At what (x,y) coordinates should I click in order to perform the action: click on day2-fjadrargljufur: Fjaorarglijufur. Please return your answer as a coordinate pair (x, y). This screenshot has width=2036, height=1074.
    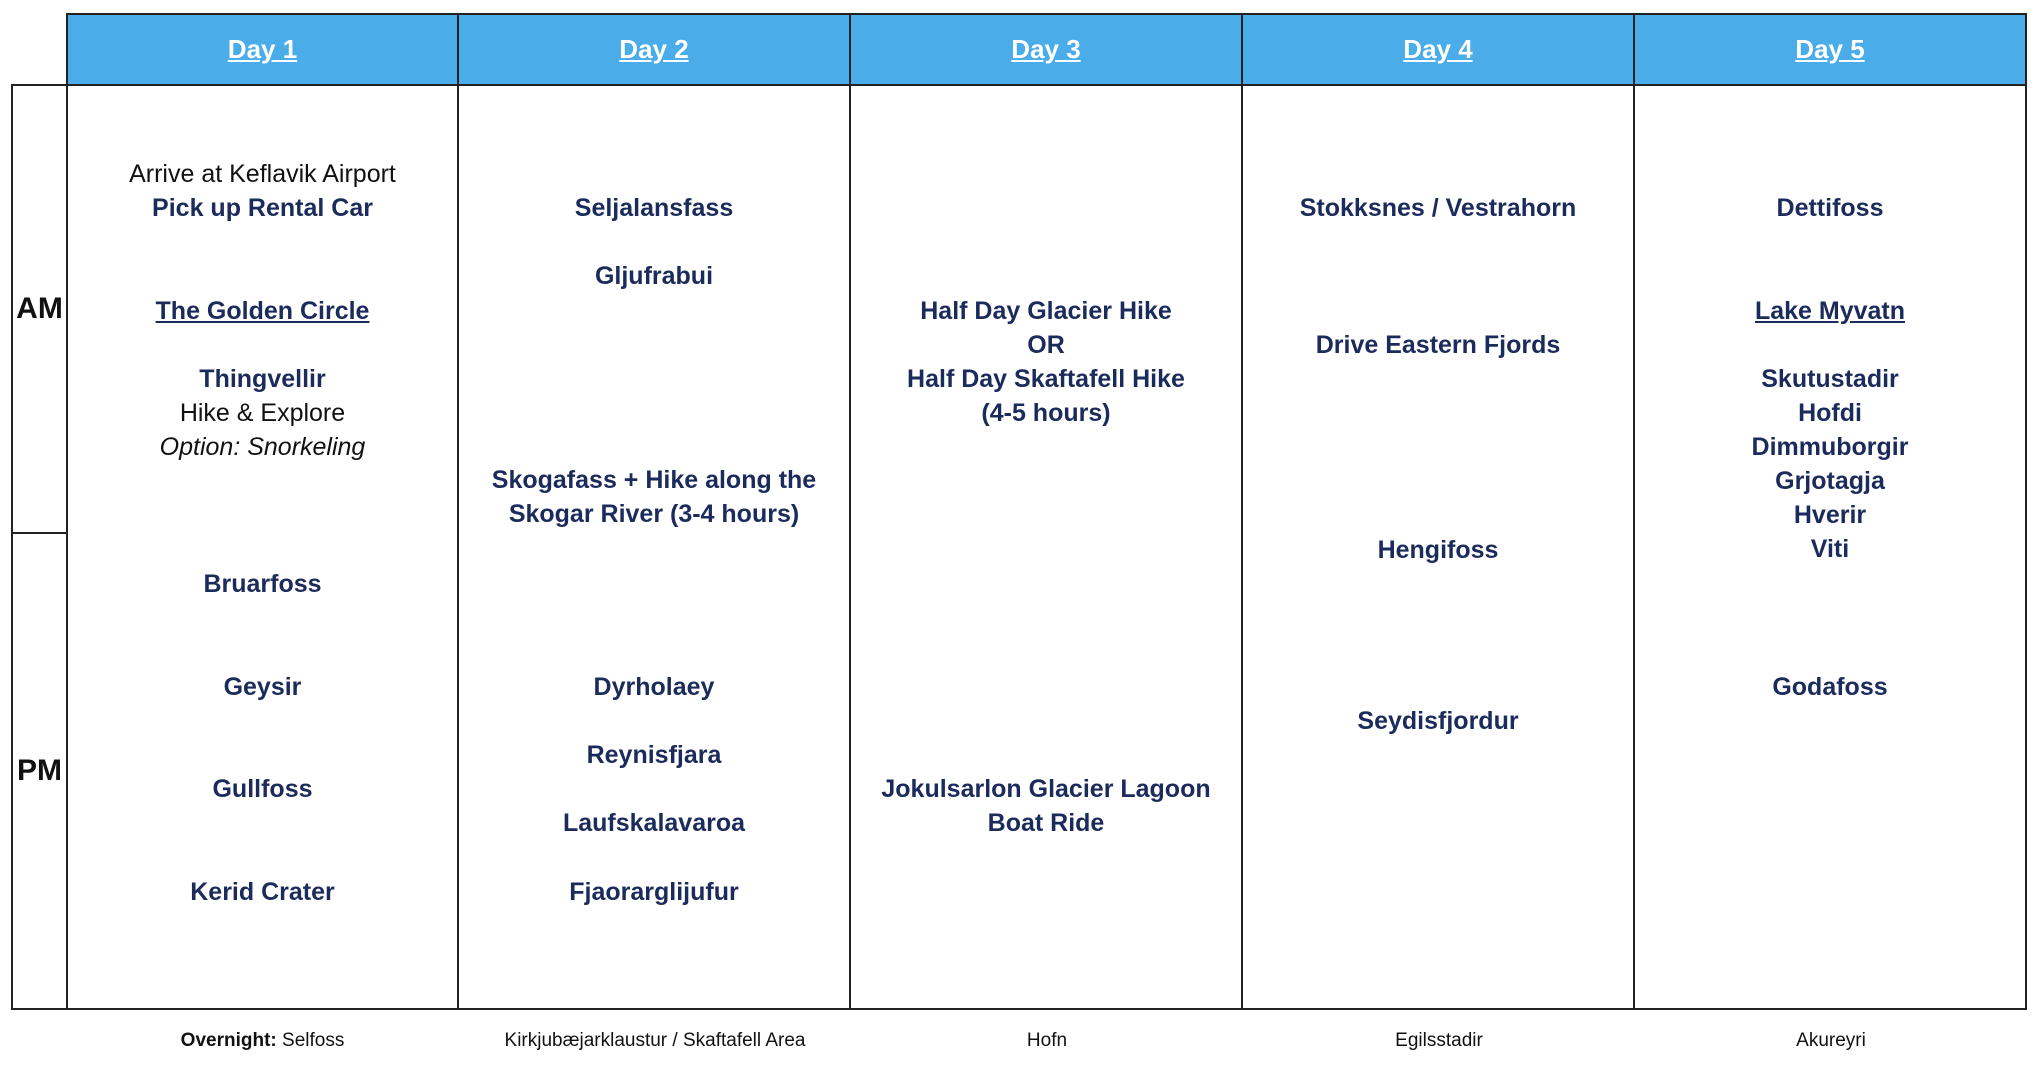
    Looking at the image, I should click on (654, 892).